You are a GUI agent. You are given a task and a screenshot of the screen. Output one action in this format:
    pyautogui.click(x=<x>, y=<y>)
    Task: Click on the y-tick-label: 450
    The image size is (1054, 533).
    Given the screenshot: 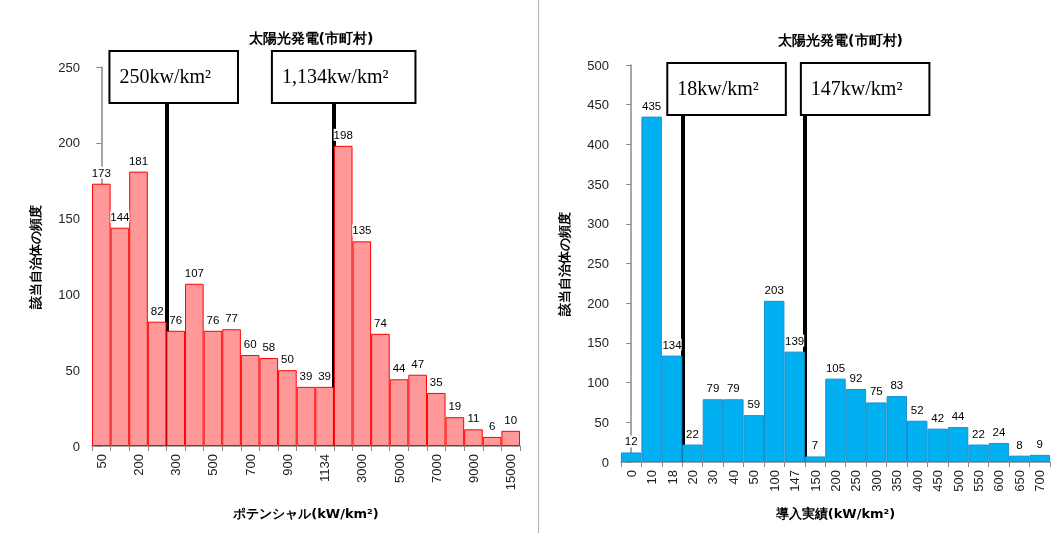 What is the action you would take?
    pyautogui.click(x=598, y=105)
    